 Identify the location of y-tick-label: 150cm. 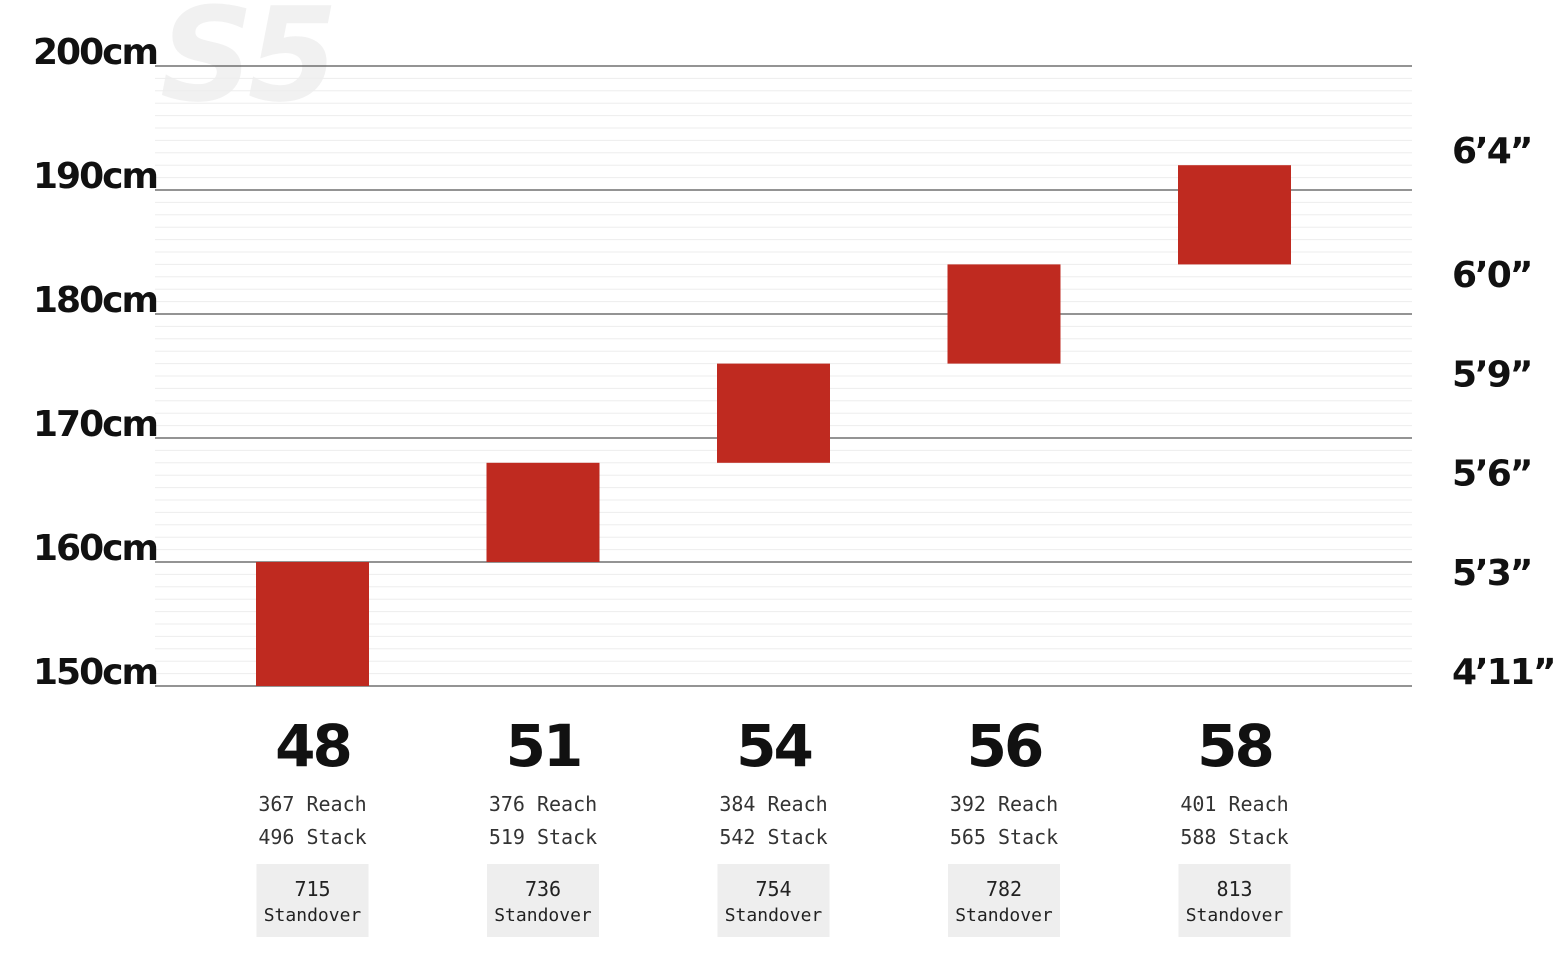
(95, 672).